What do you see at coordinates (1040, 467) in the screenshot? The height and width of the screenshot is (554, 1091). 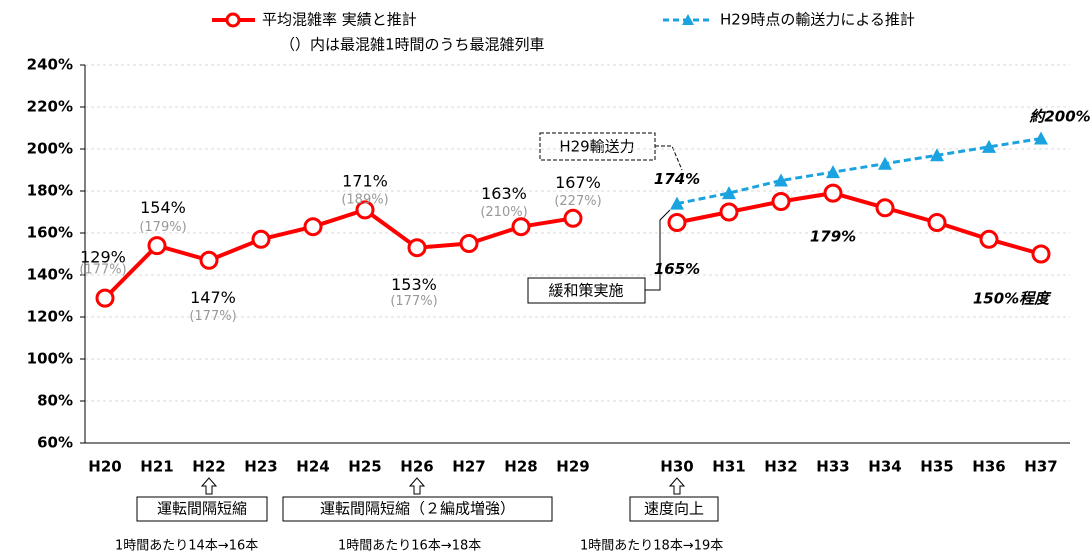 I see `x-tick-label: H37` at bounding box center [1040, 467].